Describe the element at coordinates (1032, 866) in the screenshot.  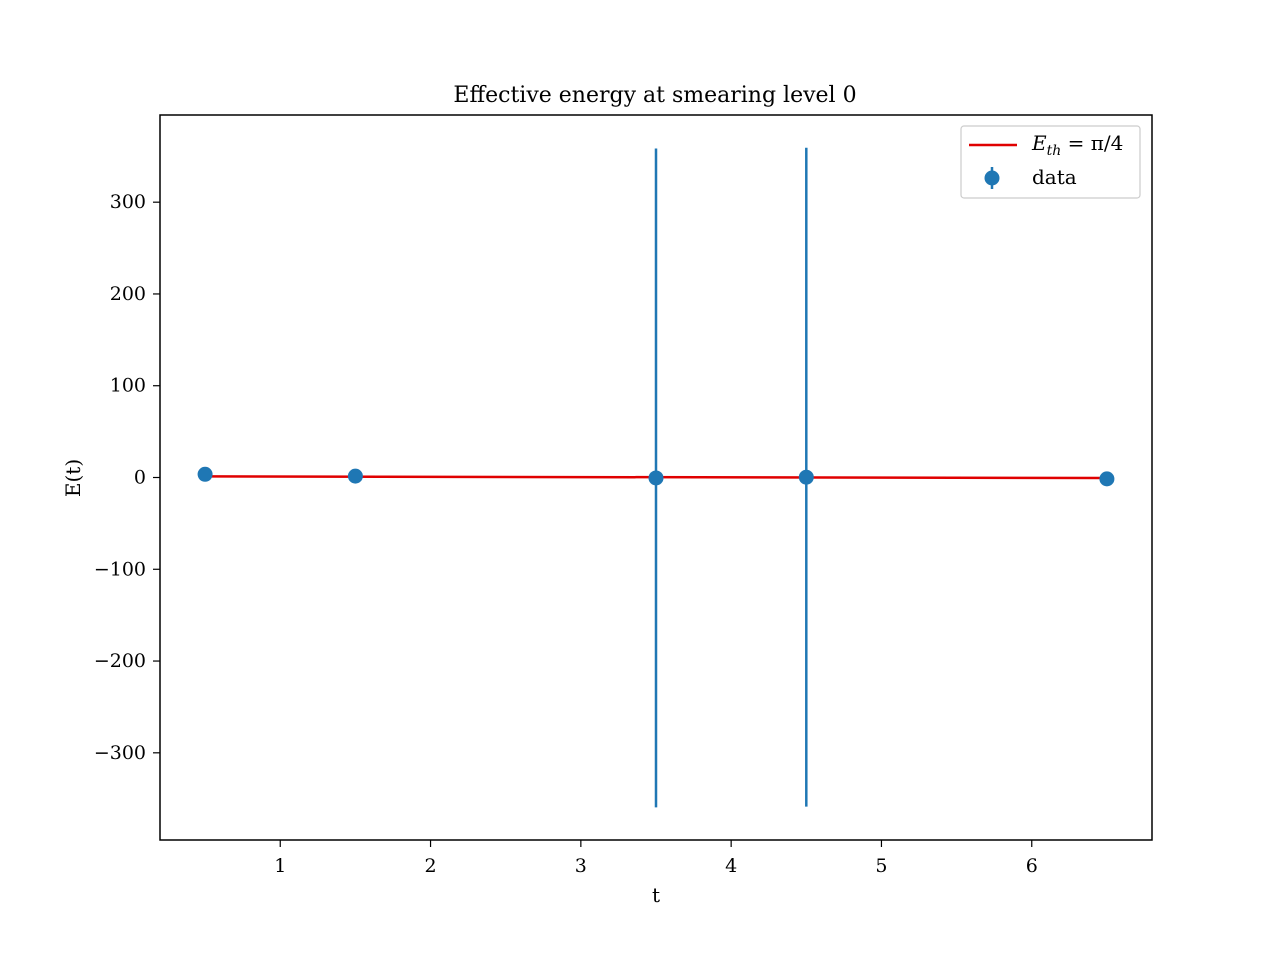
I see `x-tick-label: 6` at that location.